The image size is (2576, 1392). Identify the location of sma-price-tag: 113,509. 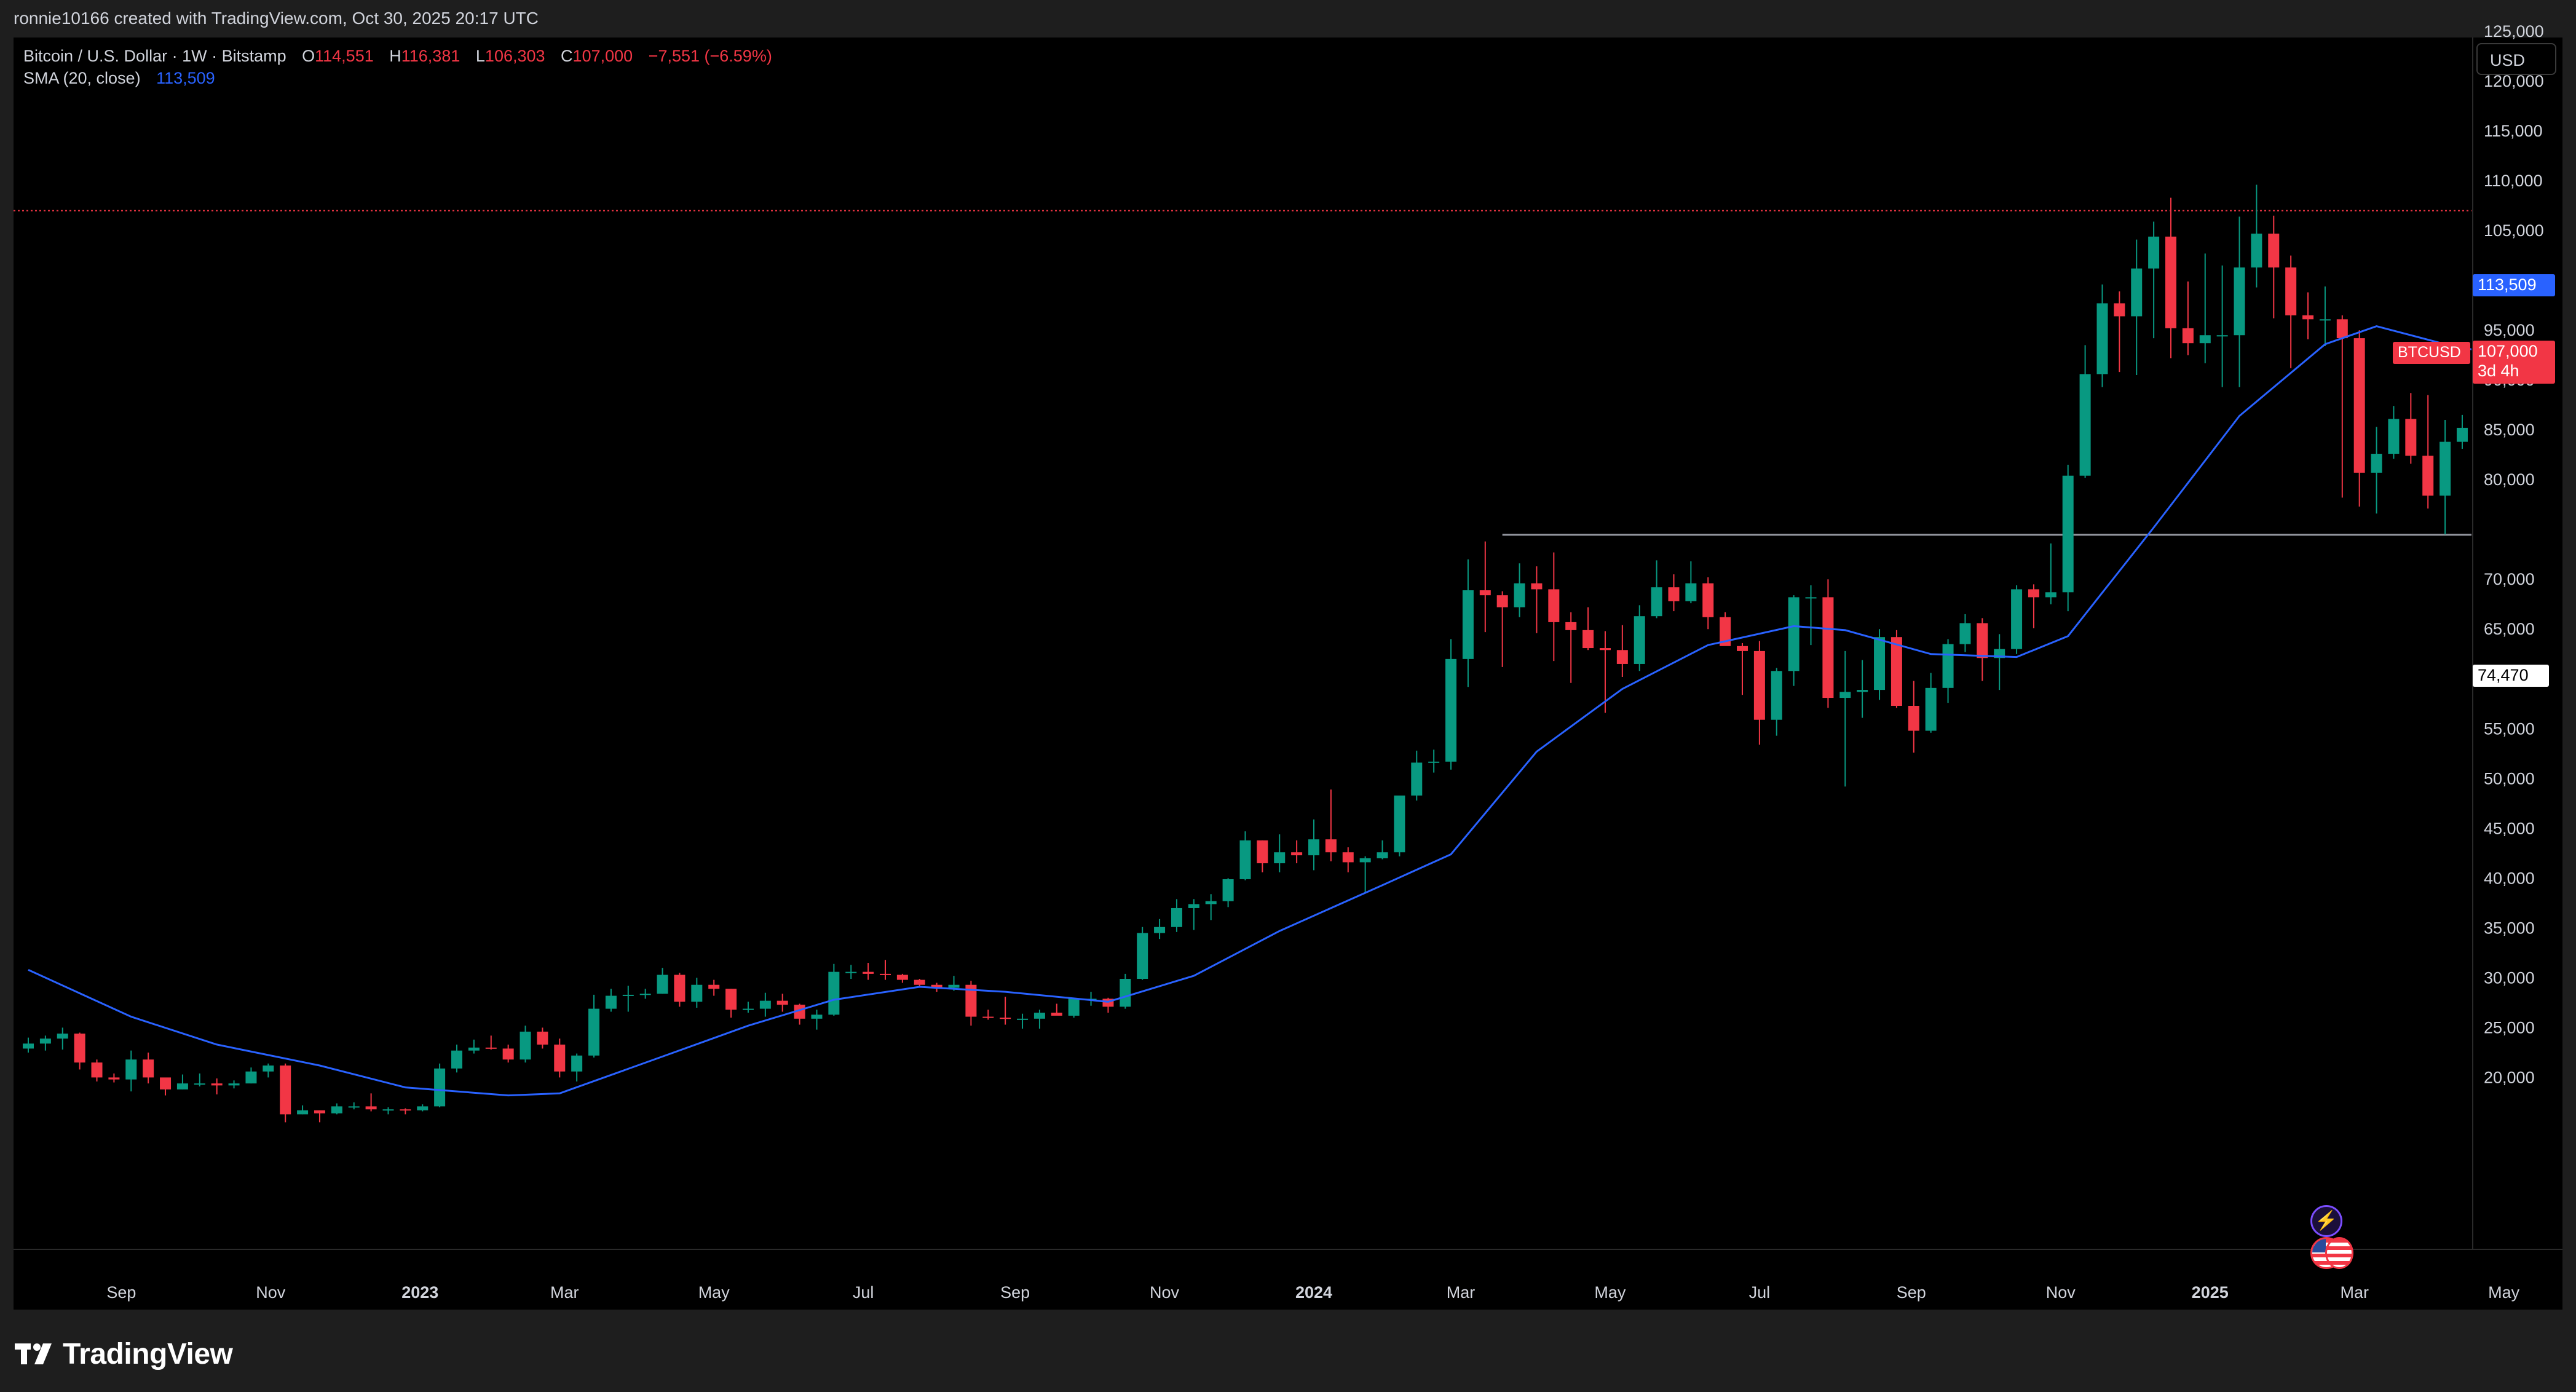
(2514, 285).